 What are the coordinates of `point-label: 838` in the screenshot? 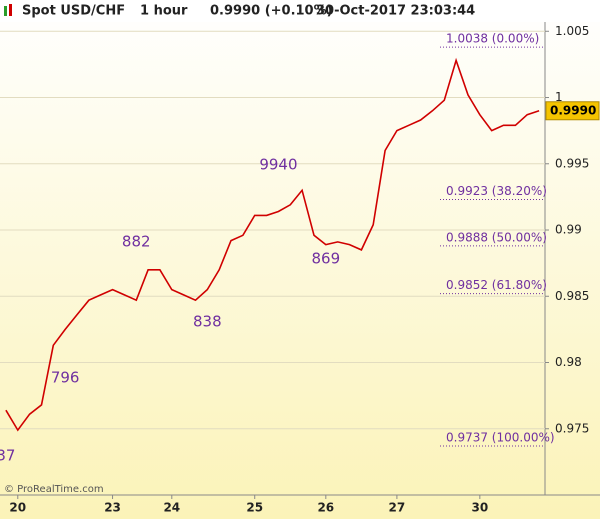 It's located at (207, 322).